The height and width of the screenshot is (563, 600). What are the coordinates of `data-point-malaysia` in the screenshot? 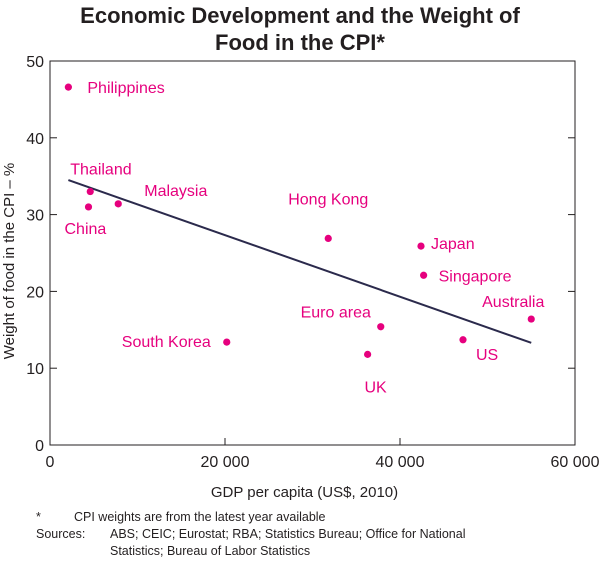 It's located at (118, 204).